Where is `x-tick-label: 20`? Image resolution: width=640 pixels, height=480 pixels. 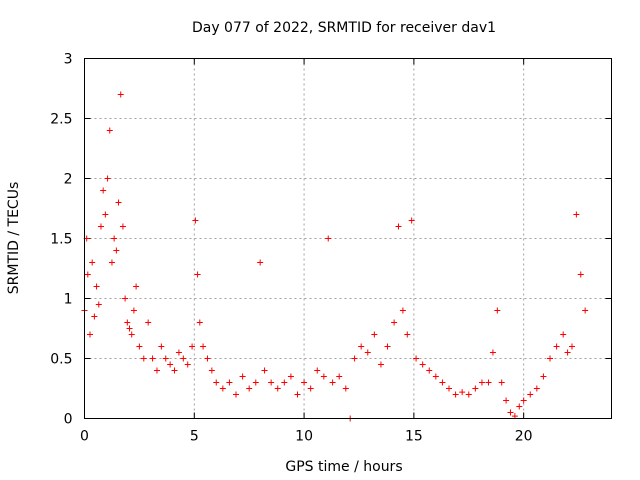 x-tick-label: 20 is located at coordinates (524, 437).